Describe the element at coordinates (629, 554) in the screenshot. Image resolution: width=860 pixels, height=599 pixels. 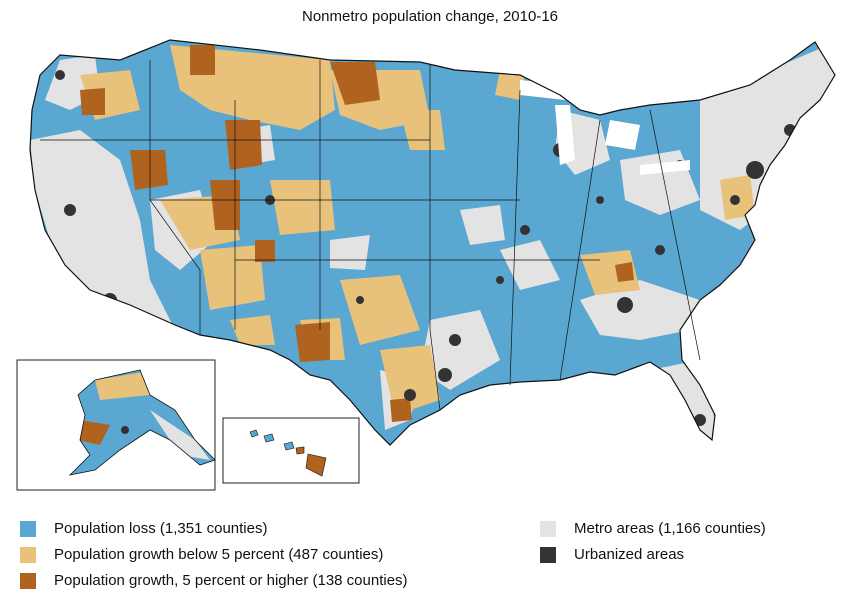
I see `legend-label: Urbanized areas` at that location.